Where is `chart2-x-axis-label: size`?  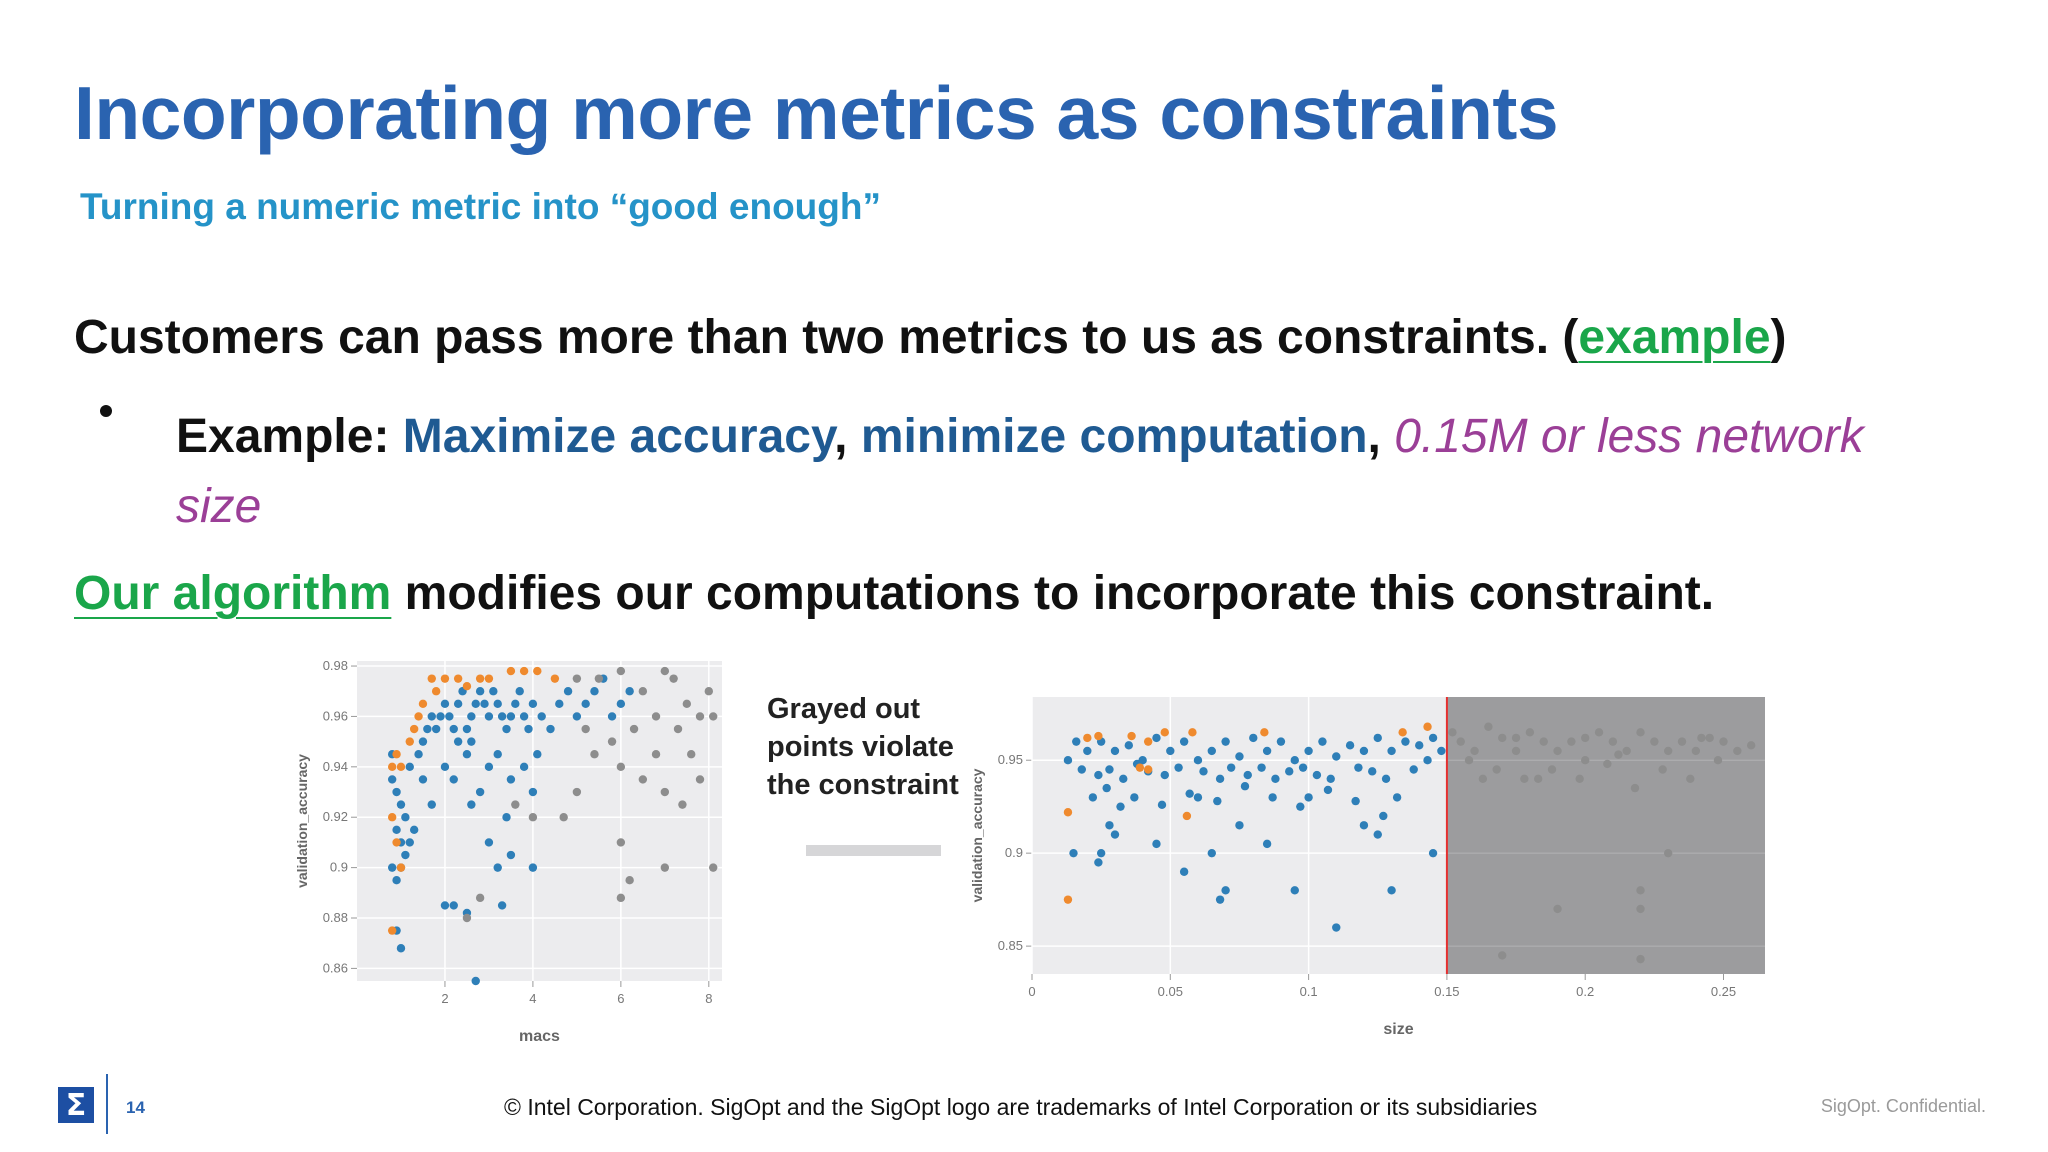
chart2-x-axis-label: size is located at coordinates (1398, 1029).